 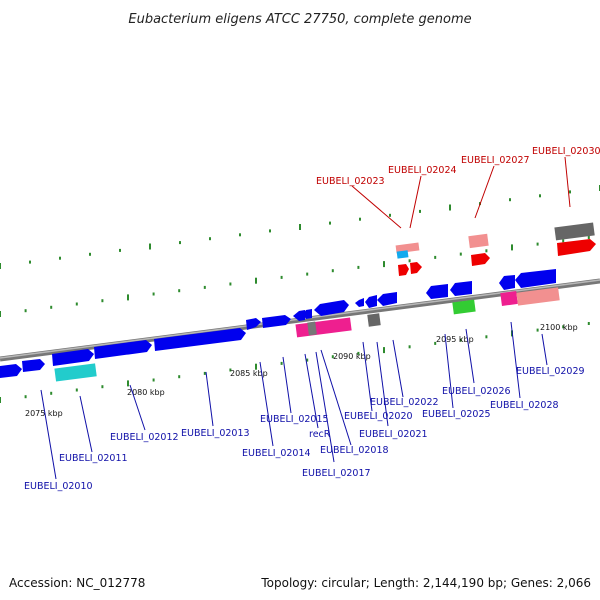 I want to click on gene-label: EUBELI_02015, so click(x=294, y=419).